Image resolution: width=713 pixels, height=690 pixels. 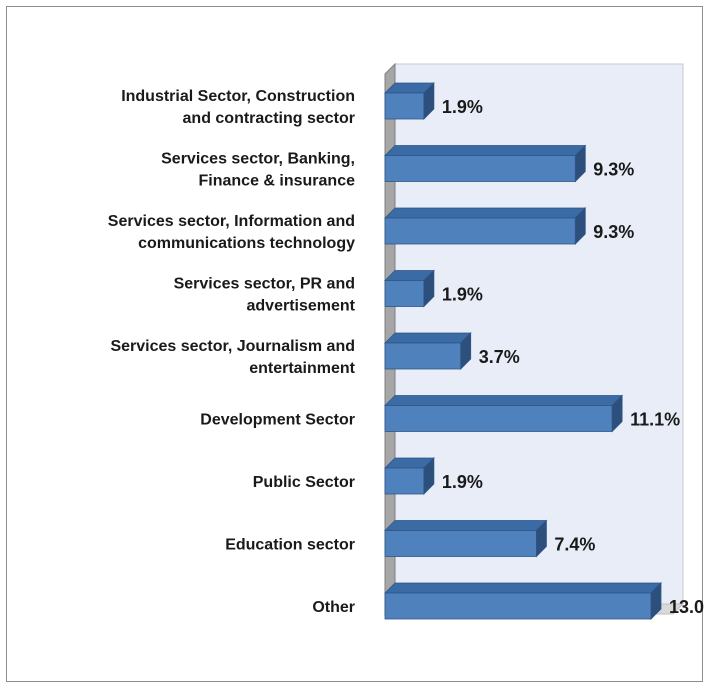 I want to click on data-label: 13.0%, so click(x=686, y=607).